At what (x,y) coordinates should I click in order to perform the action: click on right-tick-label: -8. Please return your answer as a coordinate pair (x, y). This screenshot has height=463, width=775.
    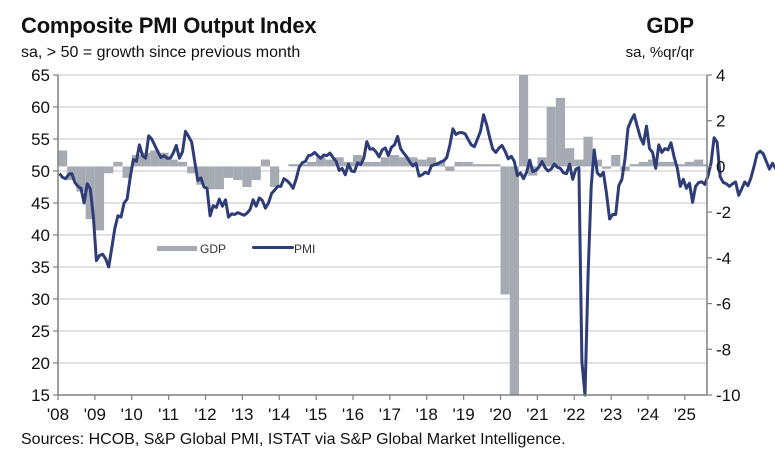
    Looking at the image, I should click on (723, 349).